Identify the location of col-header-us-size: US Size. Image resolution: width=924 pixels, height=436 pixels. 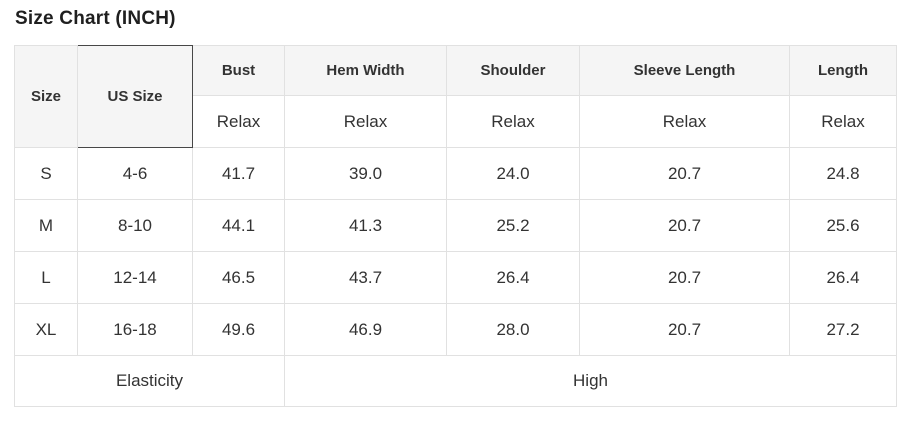
(135, 96).